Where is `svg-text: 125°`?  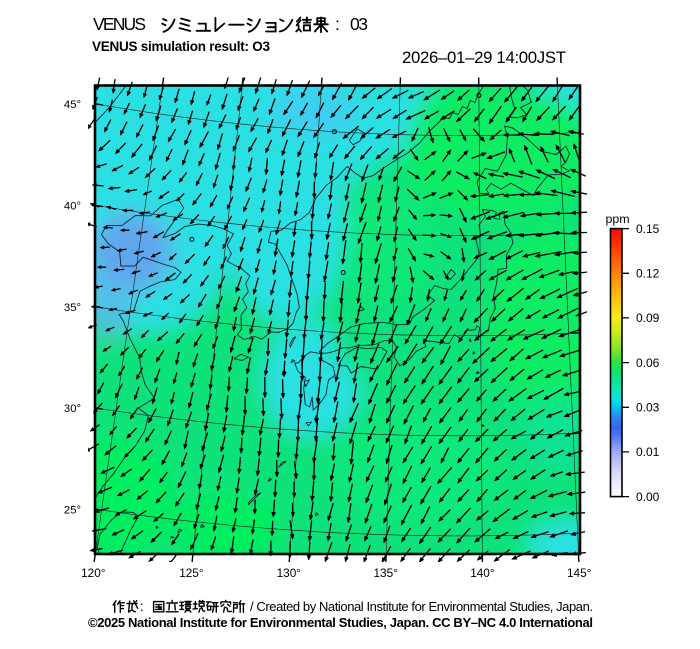
svg-text: 125° is located at coordinates (191, 573).